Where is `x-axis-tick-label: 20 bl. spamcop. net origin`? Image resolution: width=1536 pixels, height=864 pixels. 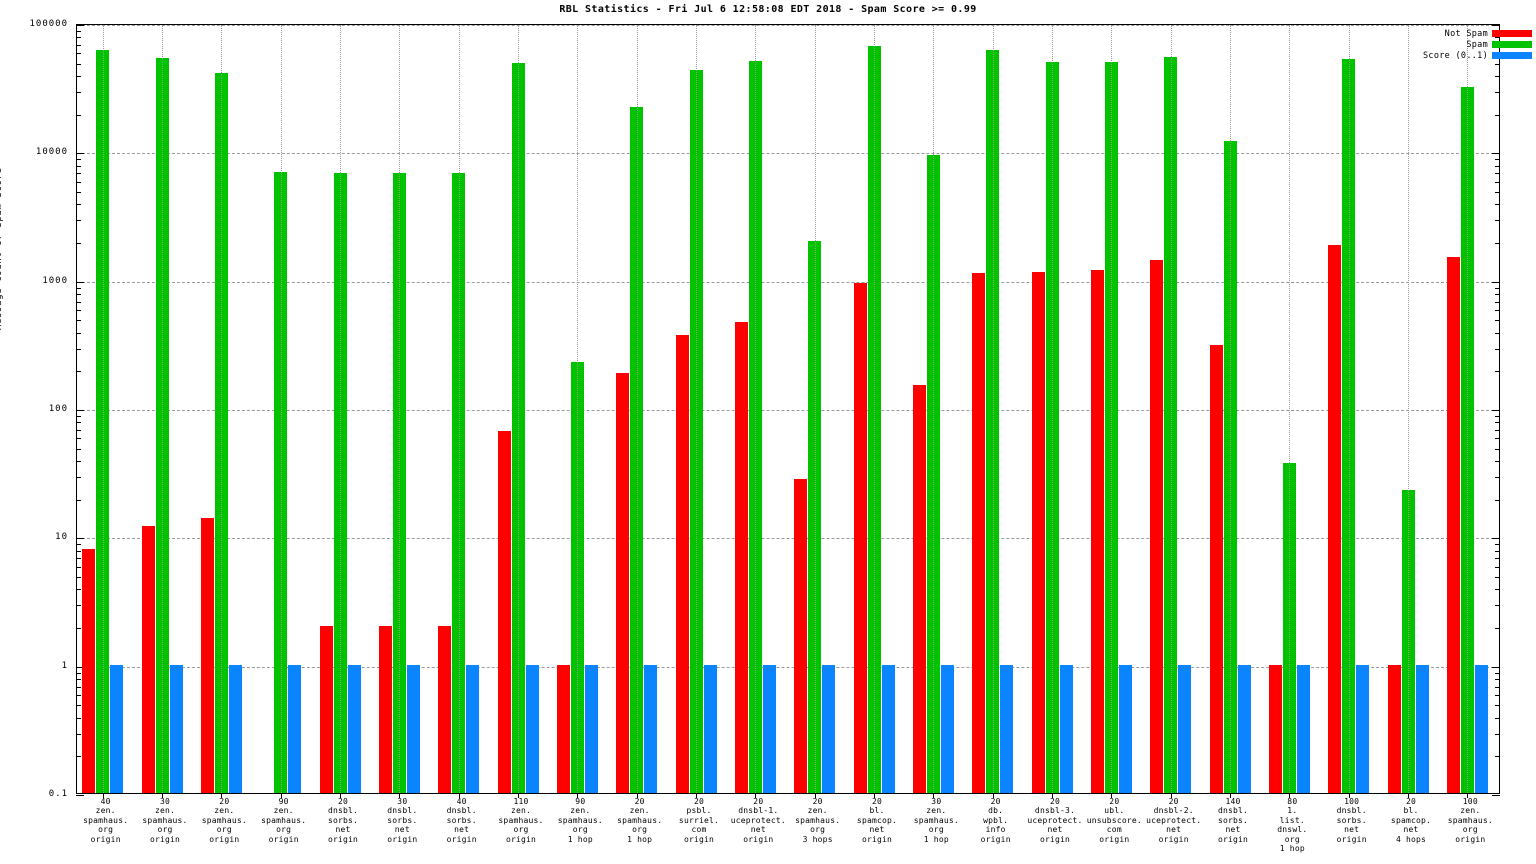
x-axis-tick-label: 20 bl. spamcop. net origin is located at coordinates (877, 820).